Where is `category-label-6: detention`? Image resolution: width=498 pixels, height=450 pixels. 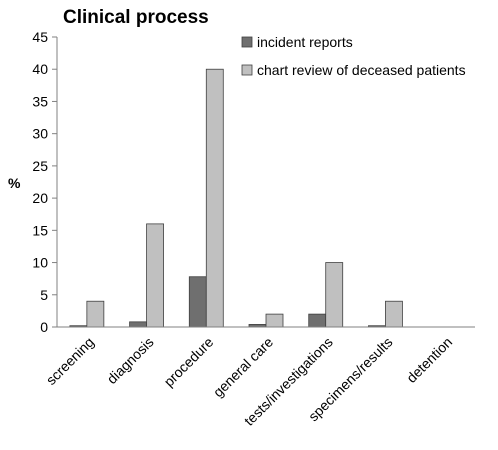 category-label-6: detention is located at coordinates (429, 360).